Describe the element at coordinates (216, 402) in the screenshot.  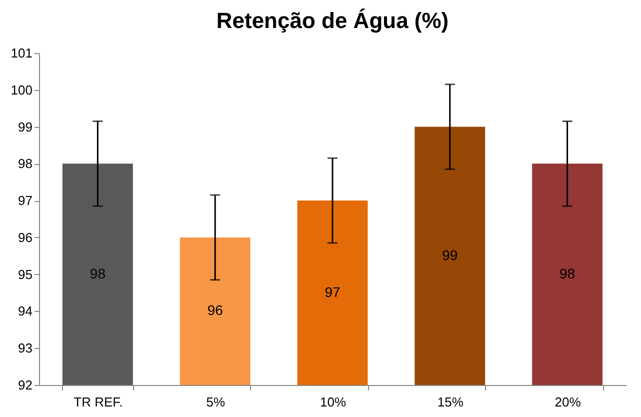
I see `x-tick-label: 5%` at that location.